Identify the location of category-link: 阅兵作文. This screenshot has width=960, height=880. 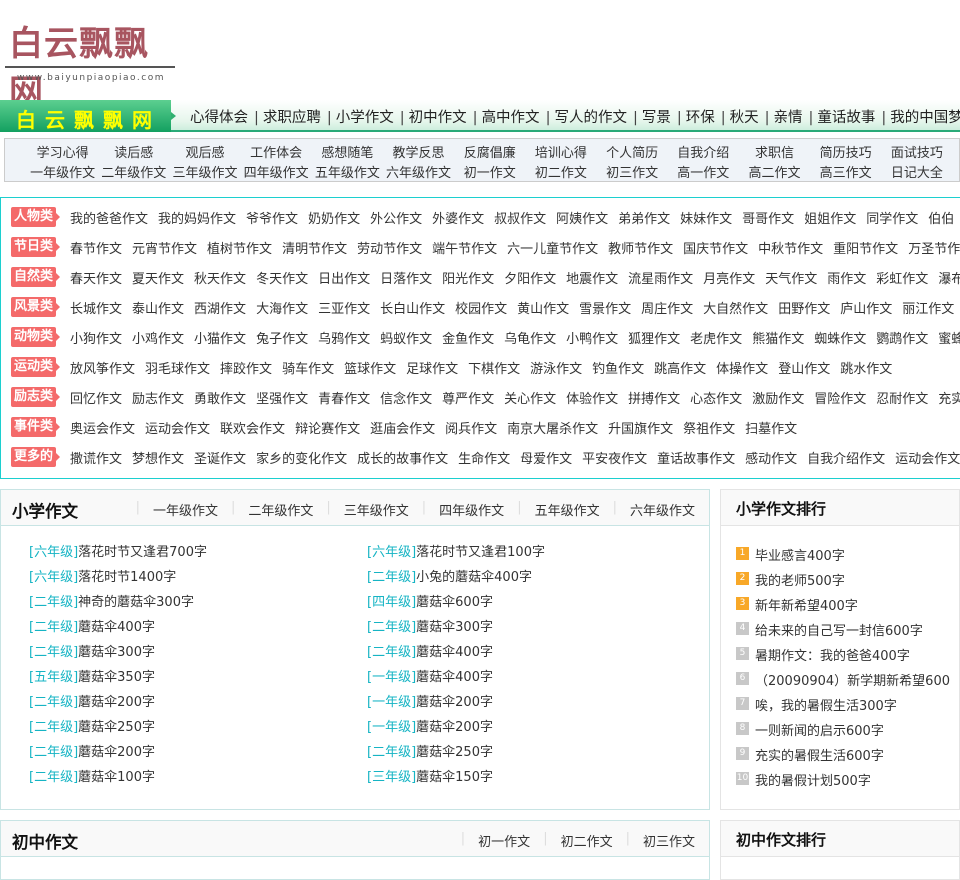
(471, 429).